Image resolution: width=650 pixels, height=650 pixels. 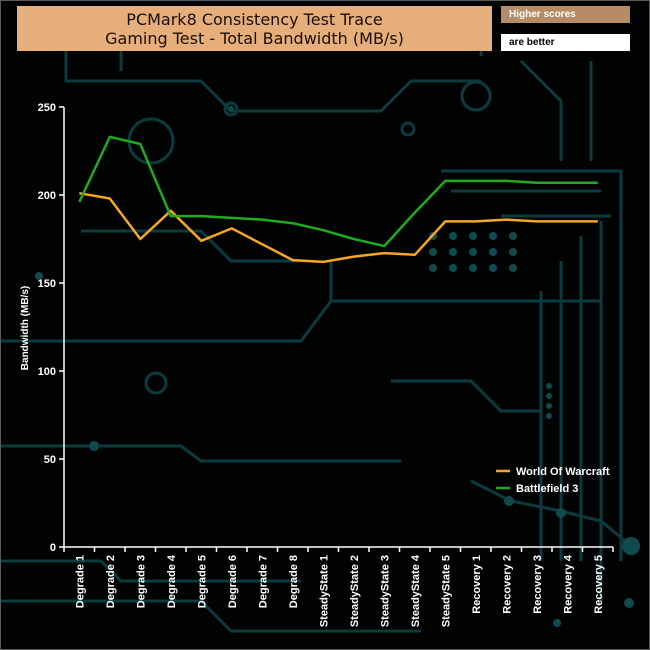 I want to click on y-tick-label: 150, so click(x=47, y=284).